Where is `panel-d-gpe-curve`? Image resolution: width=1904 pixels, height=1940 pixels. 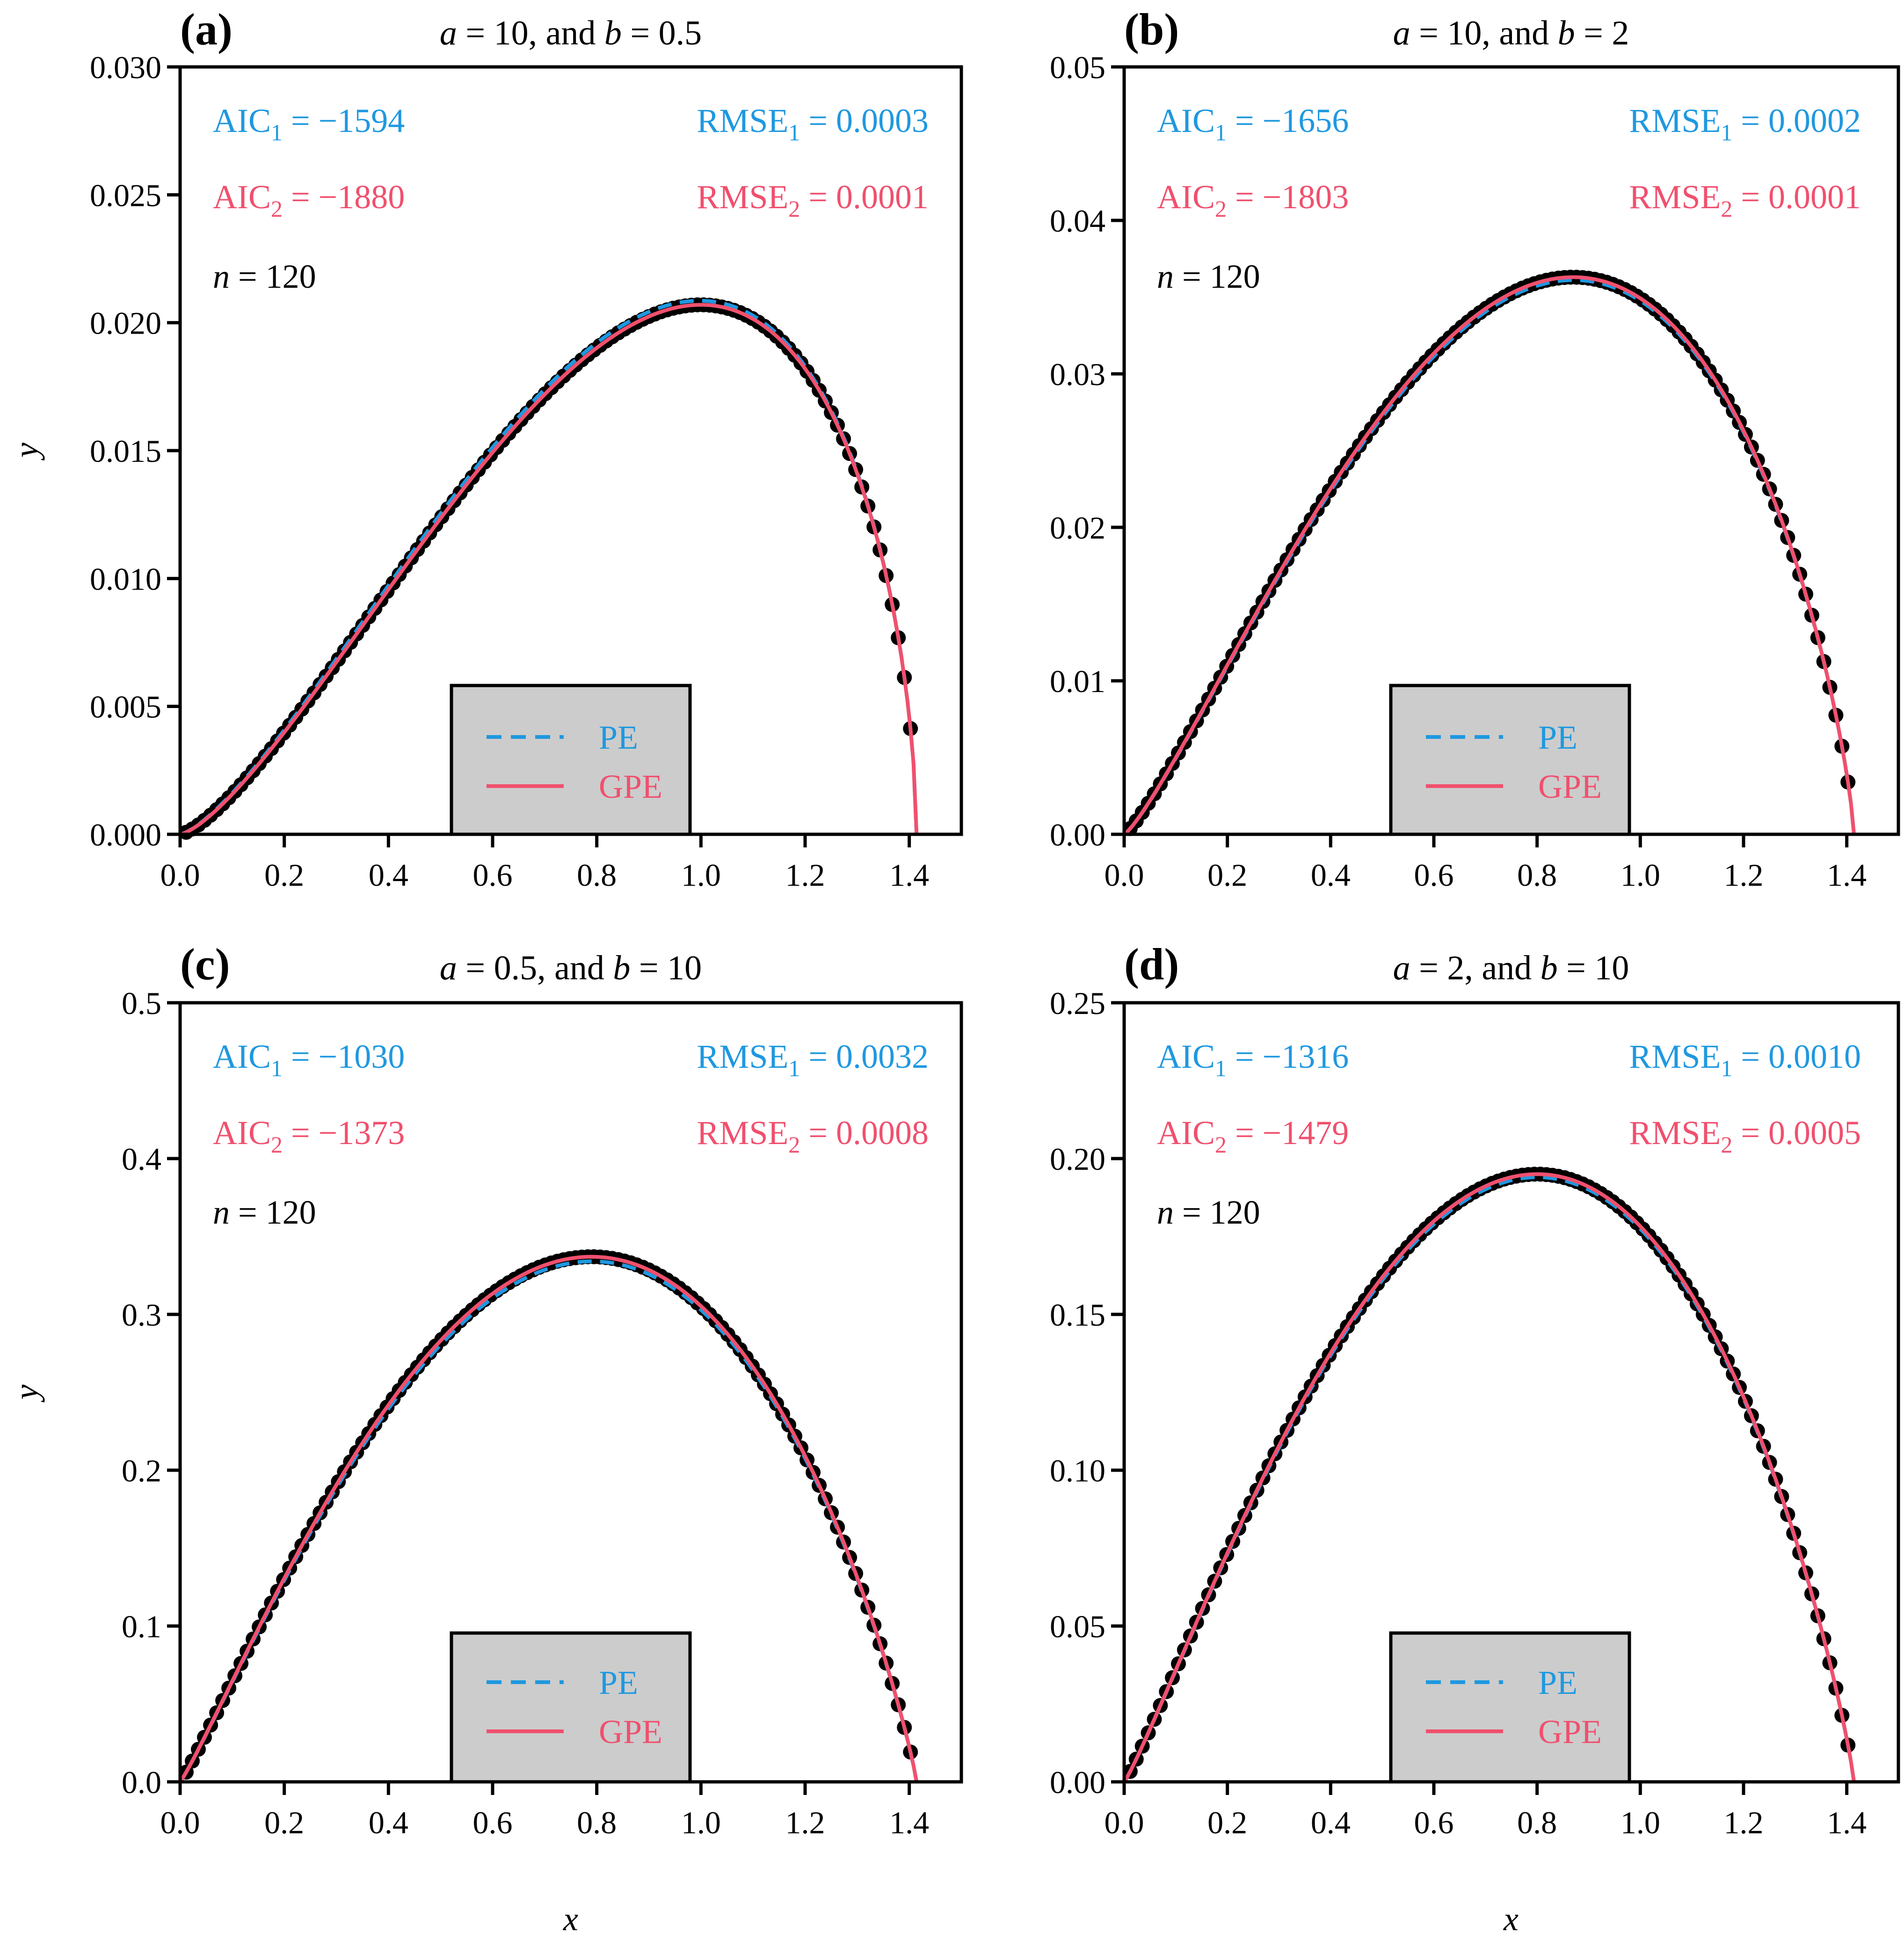
panel-d-gpe-curve is located at coordinates (1489, 1477).